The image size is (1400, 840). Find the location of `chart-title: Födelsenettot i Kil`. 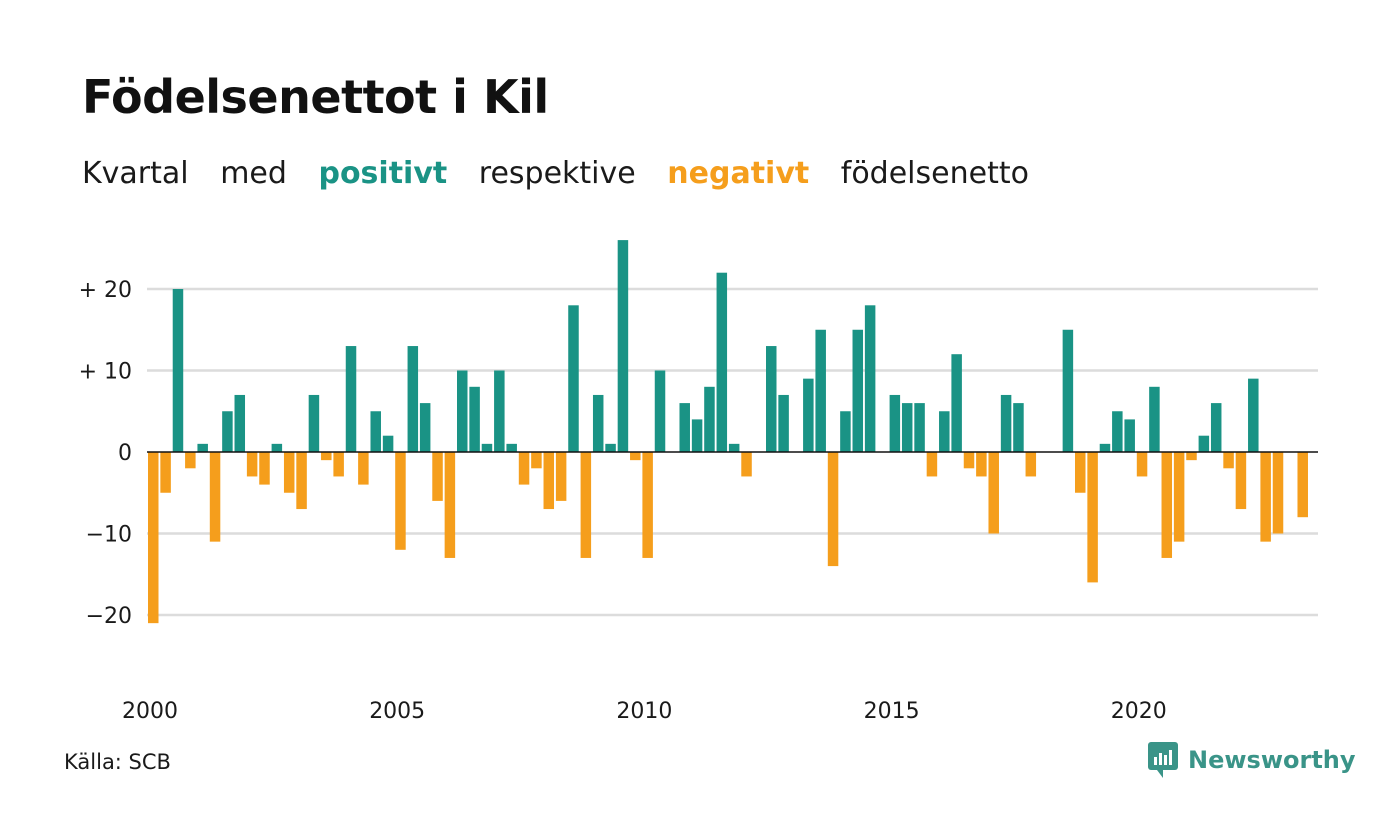

chart-title: Födelsenettot i Kil is located at coordinates (315, 97).